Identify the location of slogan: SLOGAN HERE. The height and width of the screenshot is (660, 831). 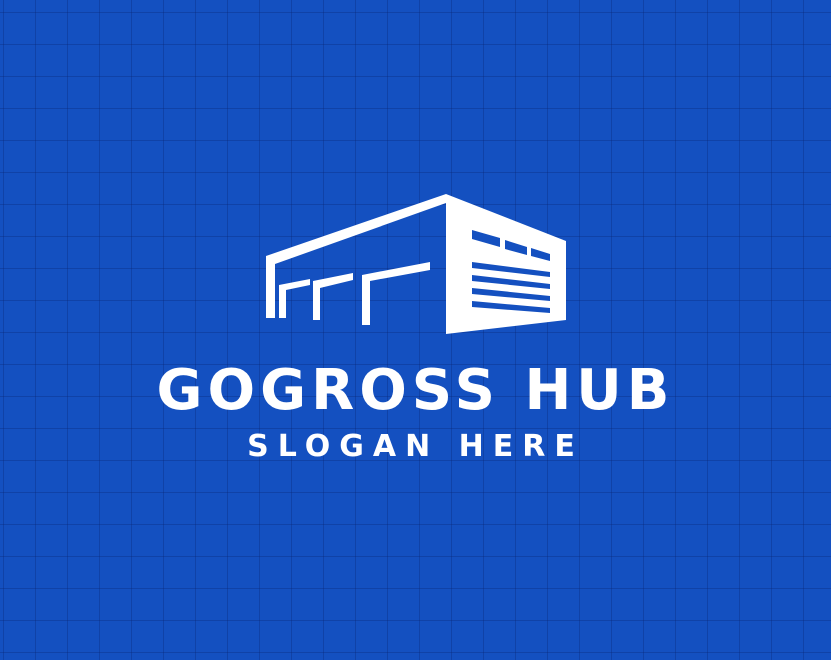
(415, 446).